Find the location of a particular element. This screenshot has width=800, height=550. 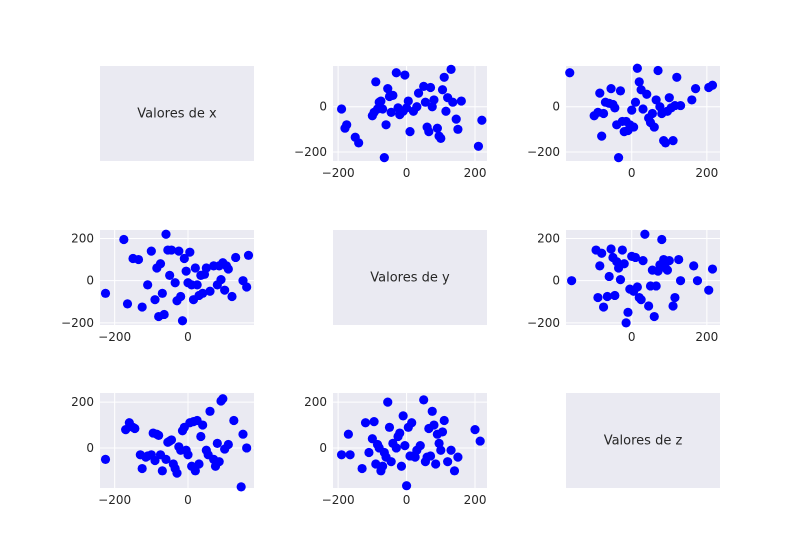

scatter-panel-z-vs-x: −200 0 200 0 is located at coordinates (162, 450).